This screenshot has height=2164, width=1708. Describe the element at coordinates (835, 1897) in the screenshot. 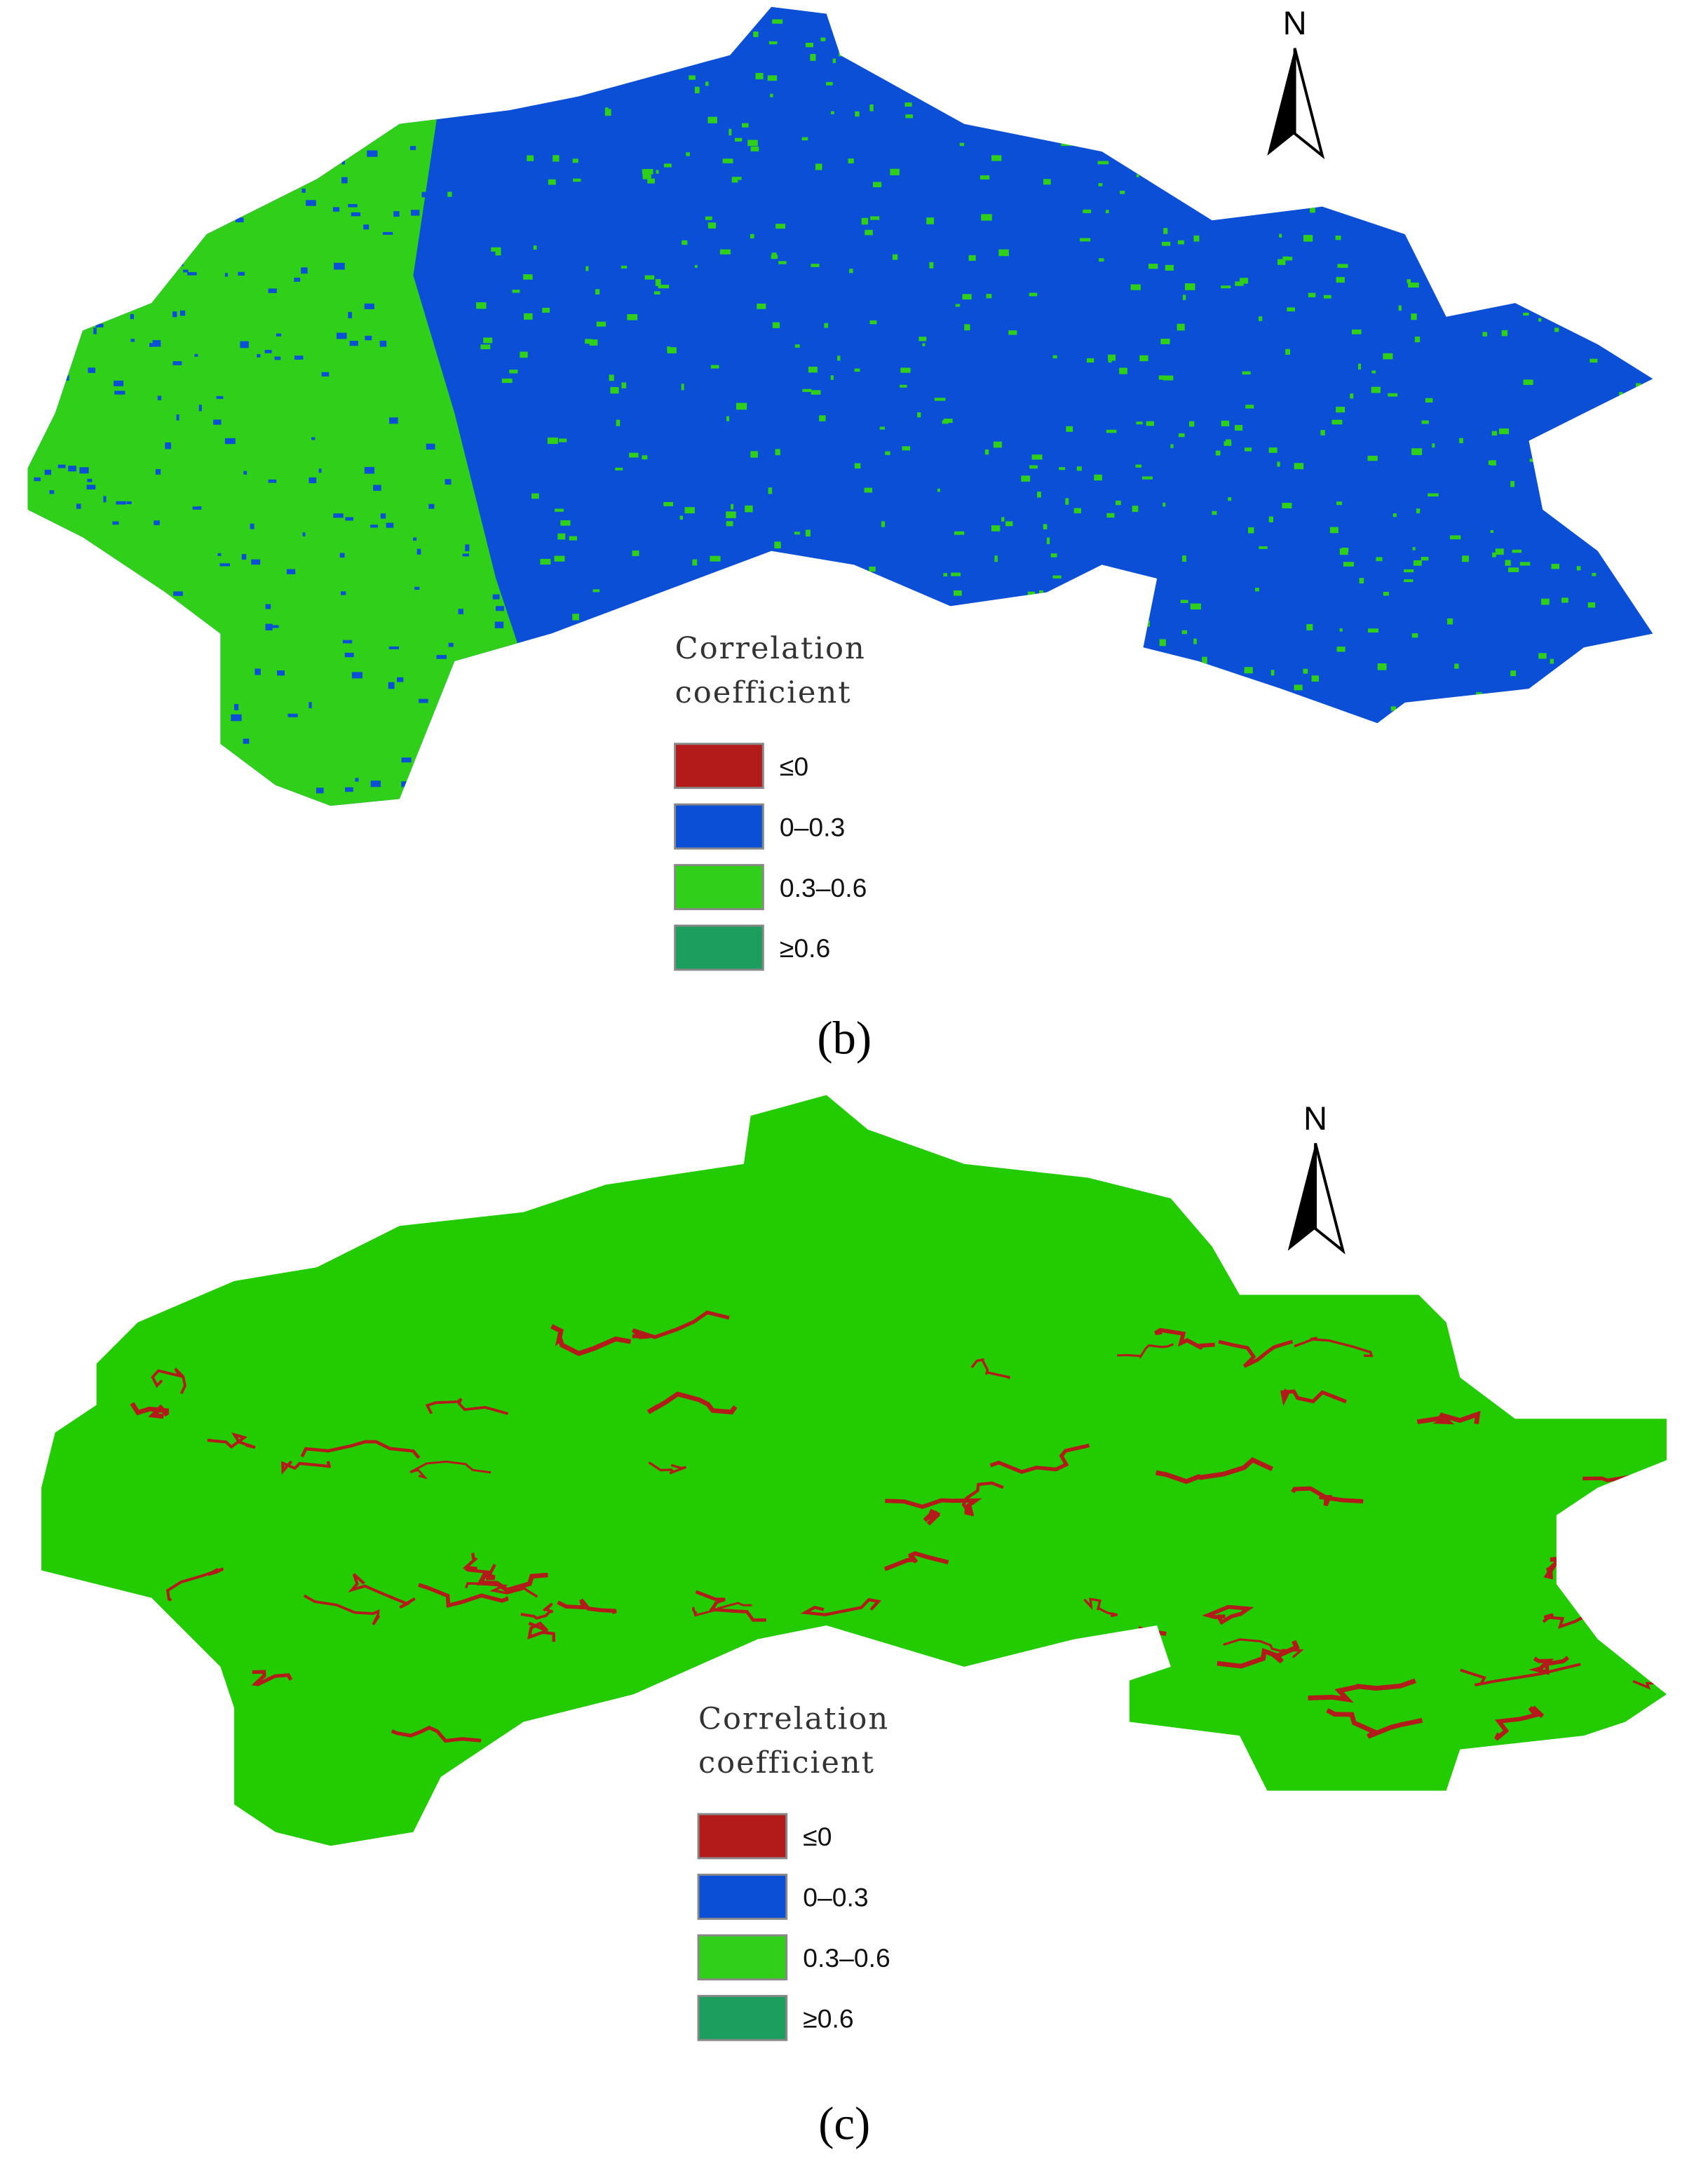

I see `legend-label: 0–0.3` at that location.